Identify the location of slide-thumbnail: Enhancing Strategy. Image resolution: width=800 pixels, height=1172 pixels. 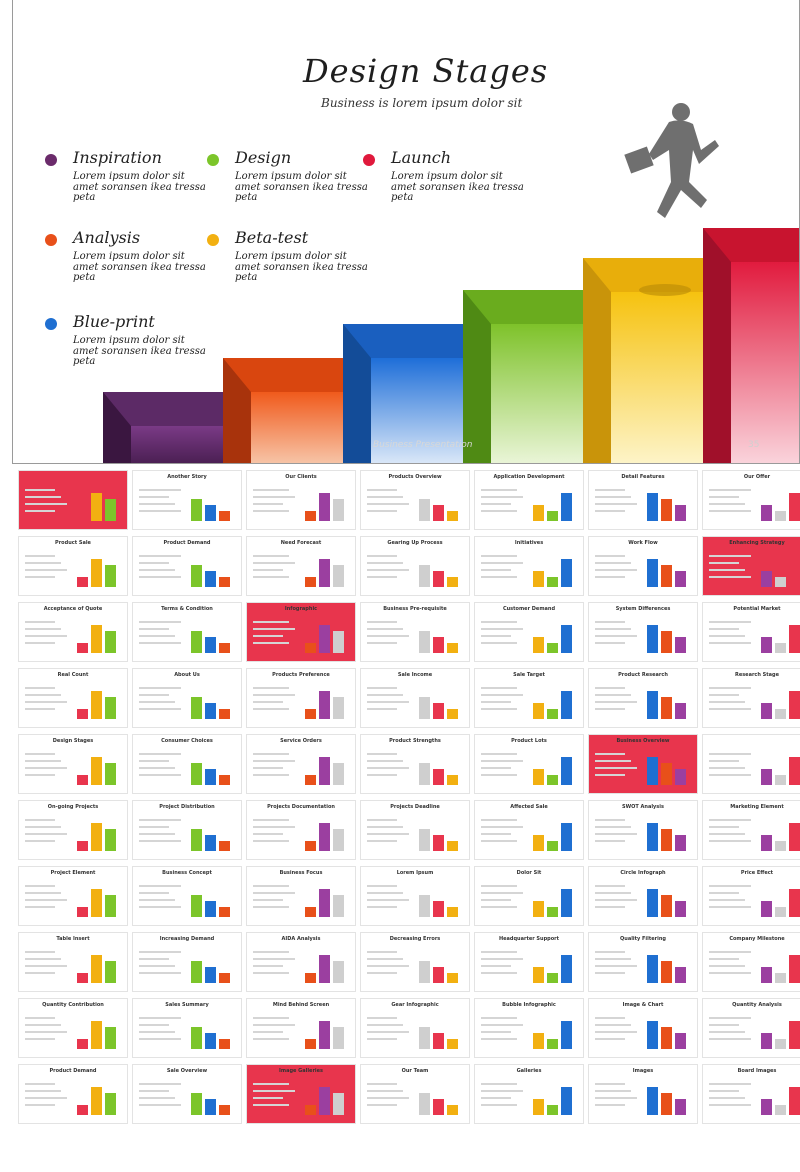
(751, 566).